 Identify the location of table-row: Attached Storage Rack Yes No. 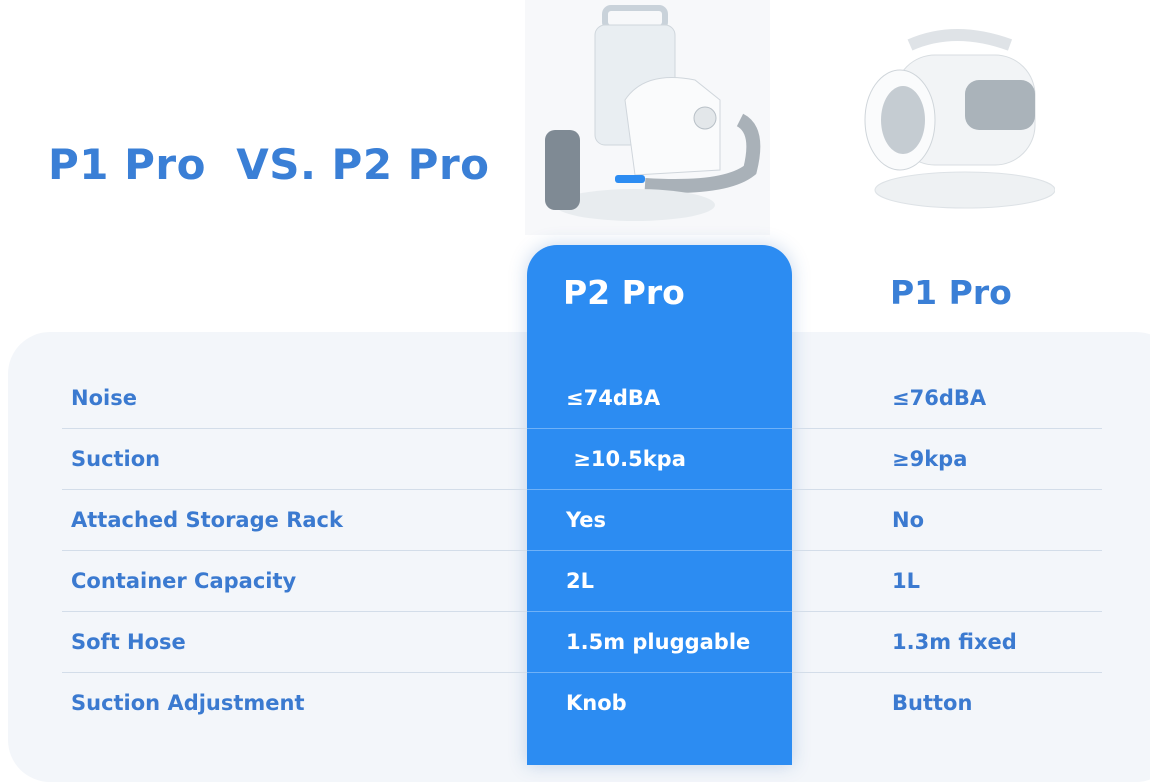
(575, 520).